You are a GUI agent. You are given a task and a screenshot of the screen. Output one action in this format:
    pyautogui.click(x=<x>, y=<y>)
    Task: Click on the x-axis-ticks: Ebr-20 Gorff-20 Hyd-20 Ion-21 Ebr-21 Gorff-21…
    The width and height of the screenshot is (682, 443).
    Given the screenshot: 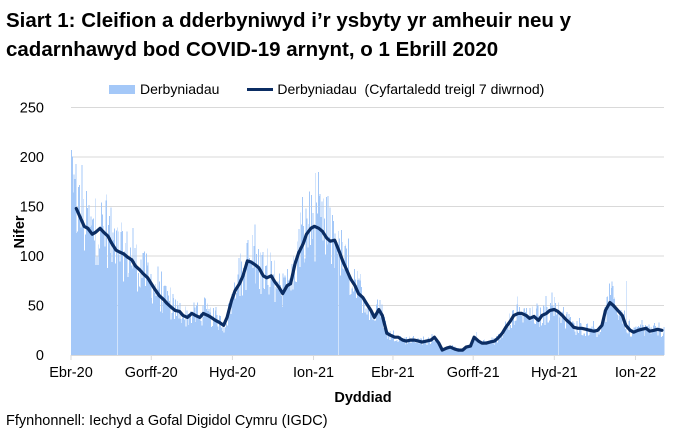 What is the action you would take?
    pyautogui.click(x=352, y=368)
    